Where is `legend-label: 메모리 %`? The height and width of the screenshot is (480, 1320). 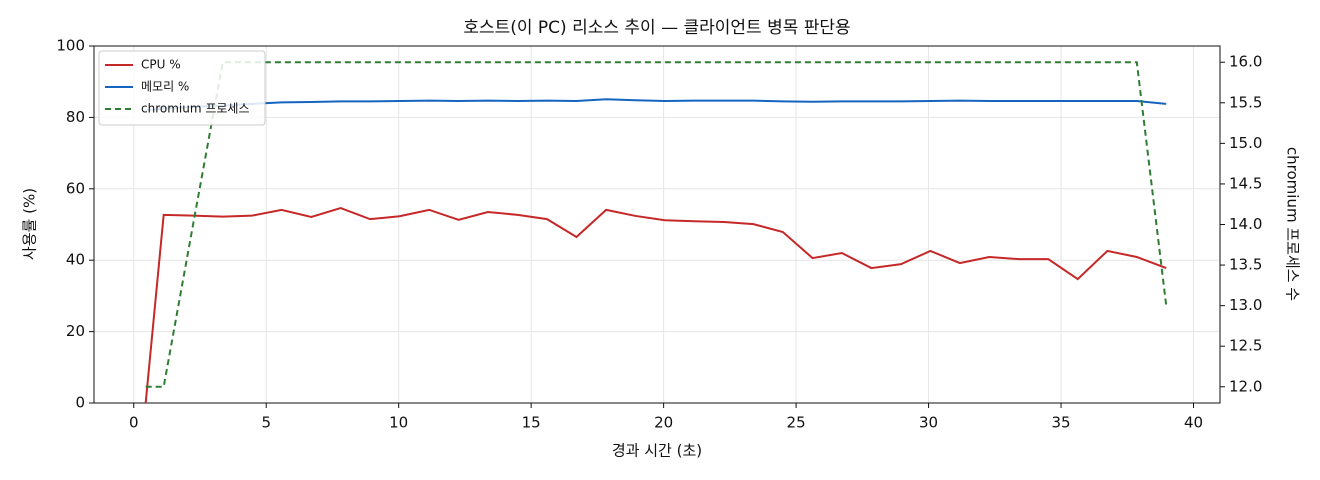
legend-label: 메모리 % is located at coordinates (165, 87).